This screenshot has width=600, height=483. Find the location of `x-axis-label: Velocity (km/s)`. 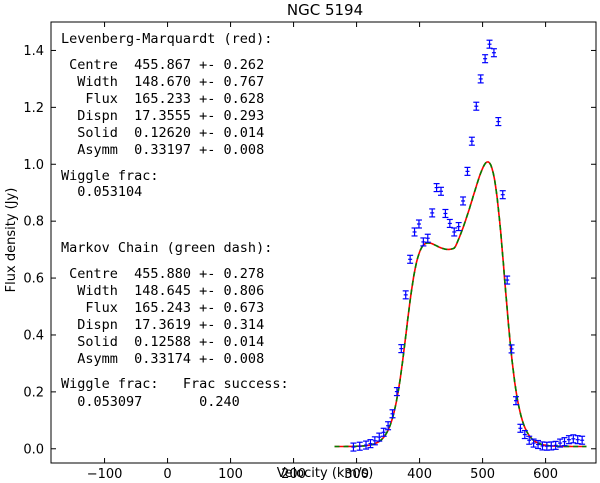

x-axis-label: Velocity (km/s) is located at coordinates (325, 473).